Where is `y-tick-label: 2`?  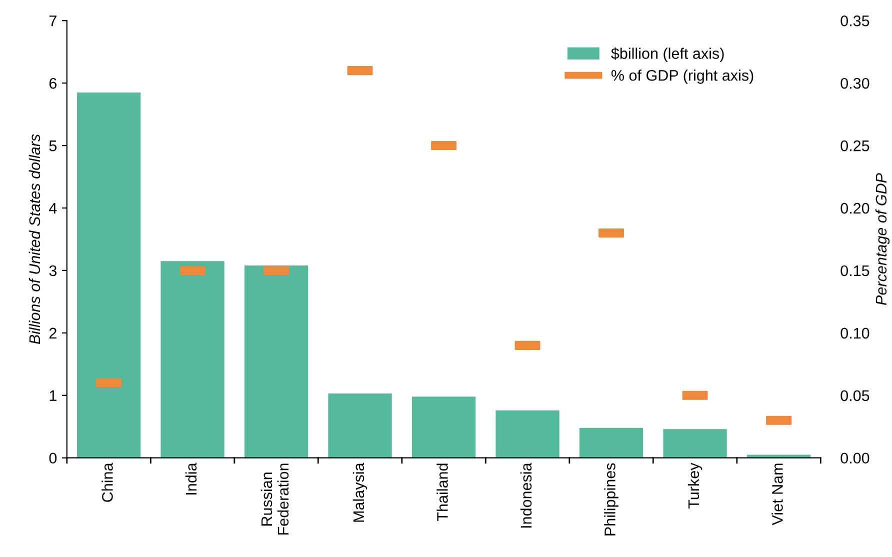
y-tick-label: 2 is located at coordinates (52, 333).